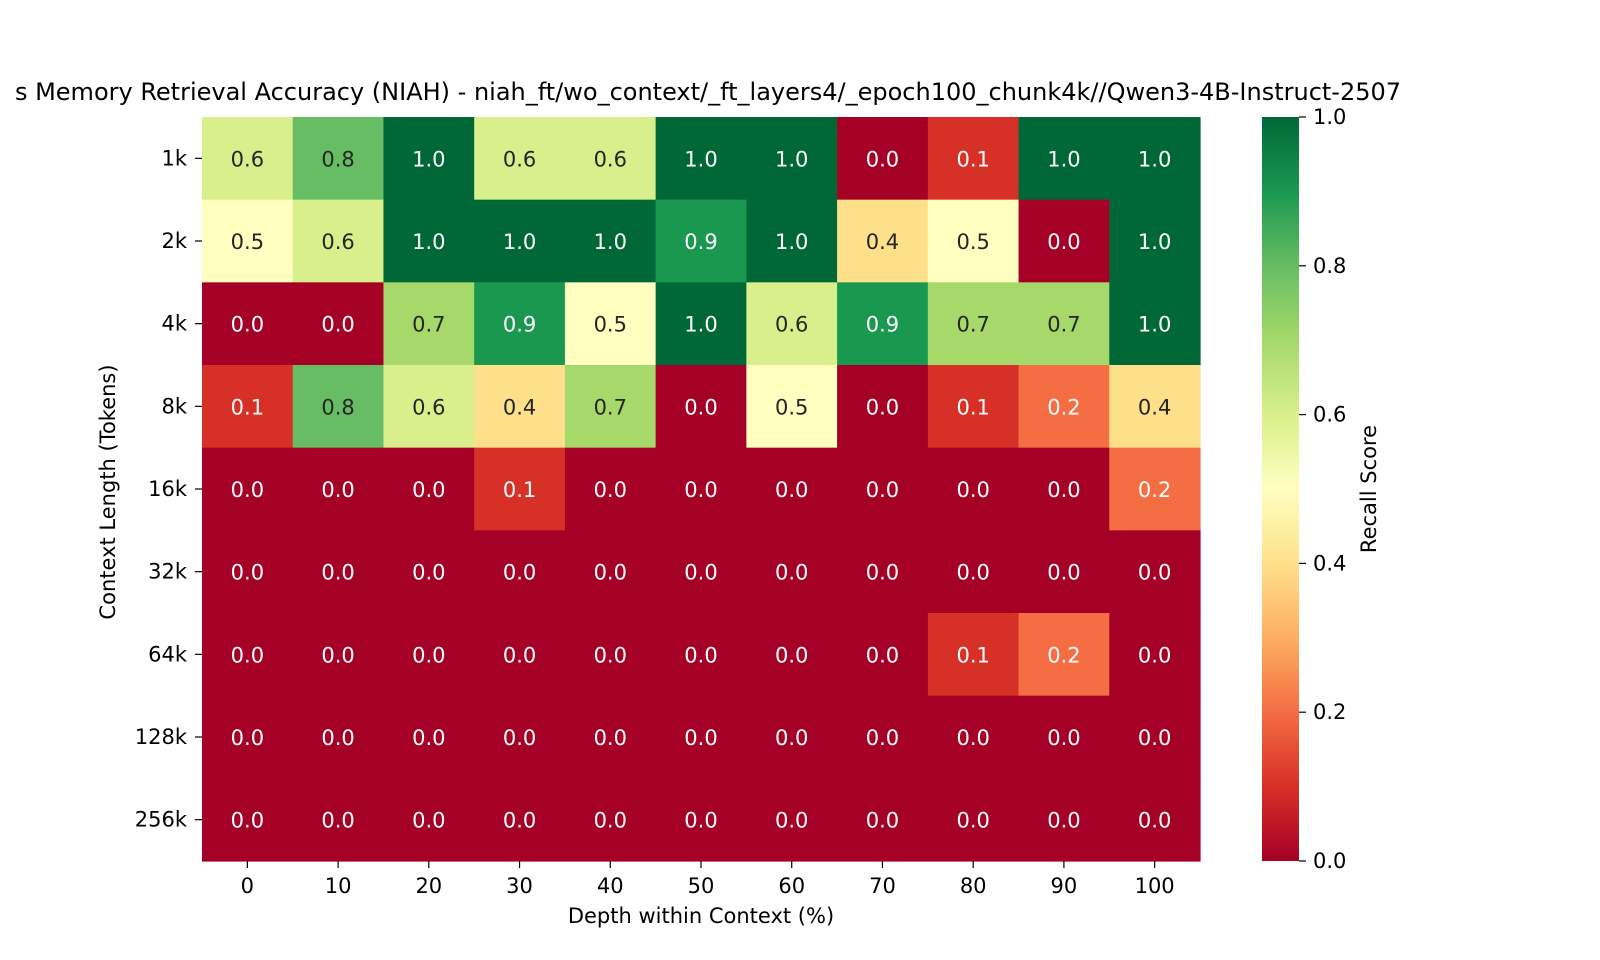 The height and width of the screenshot is (960, 1600). I want to click on colorbar-tick-label: 0.8, so click(1329, 266).